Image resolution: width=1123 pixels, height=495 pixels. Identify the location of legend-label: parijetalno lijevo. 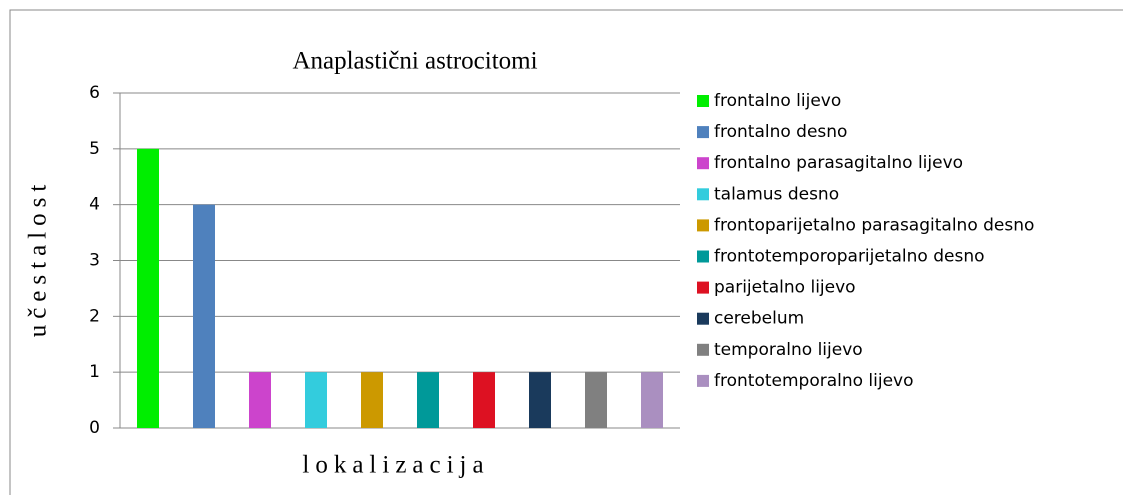
(785, 288).